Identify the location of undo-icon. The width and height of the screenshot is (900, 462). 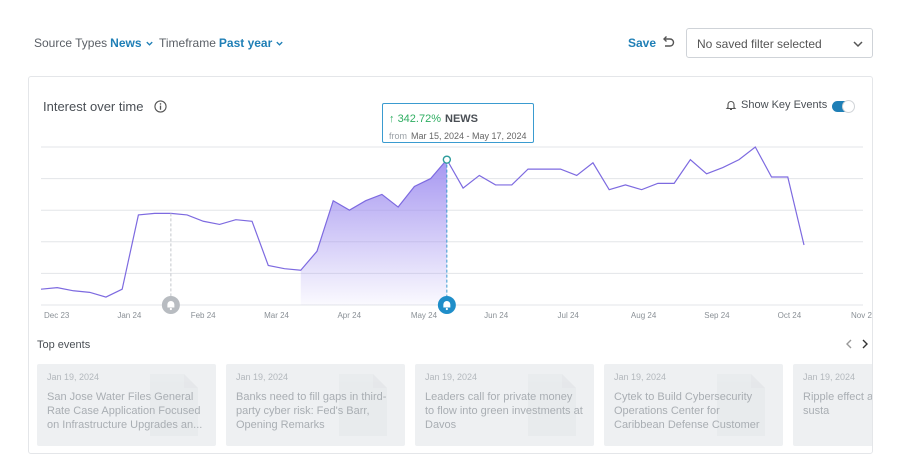
(668, 42).